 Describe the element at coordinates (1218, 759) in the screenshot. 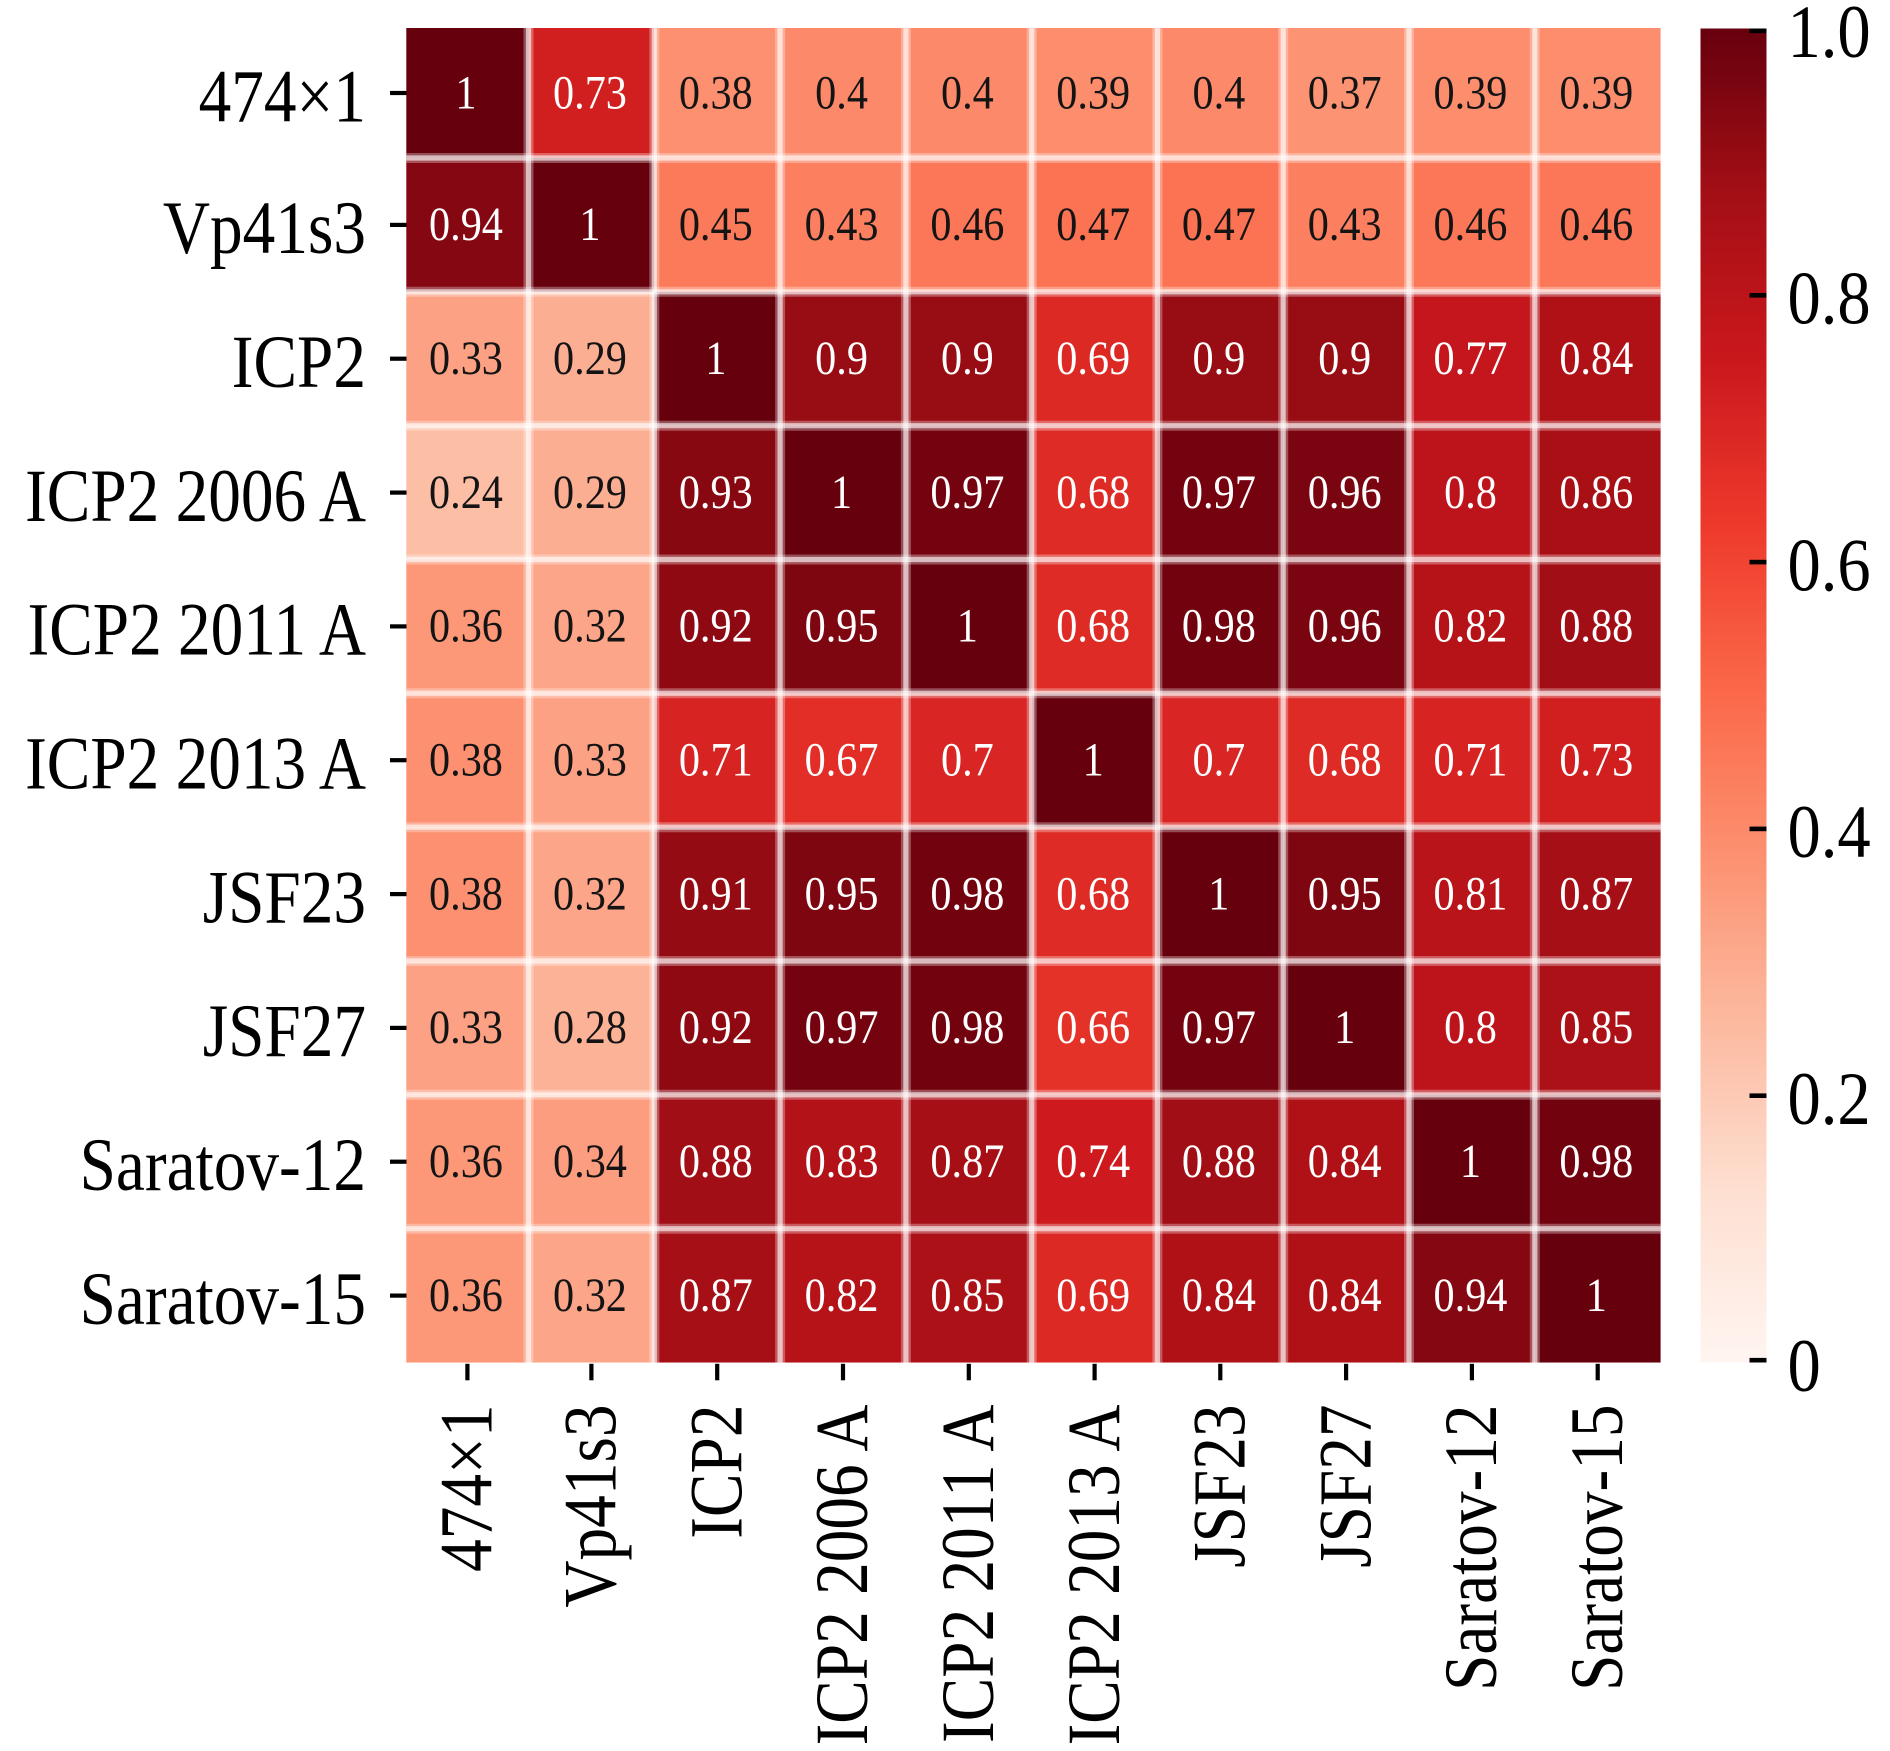

I see `svg-text: 0.7` at that location.